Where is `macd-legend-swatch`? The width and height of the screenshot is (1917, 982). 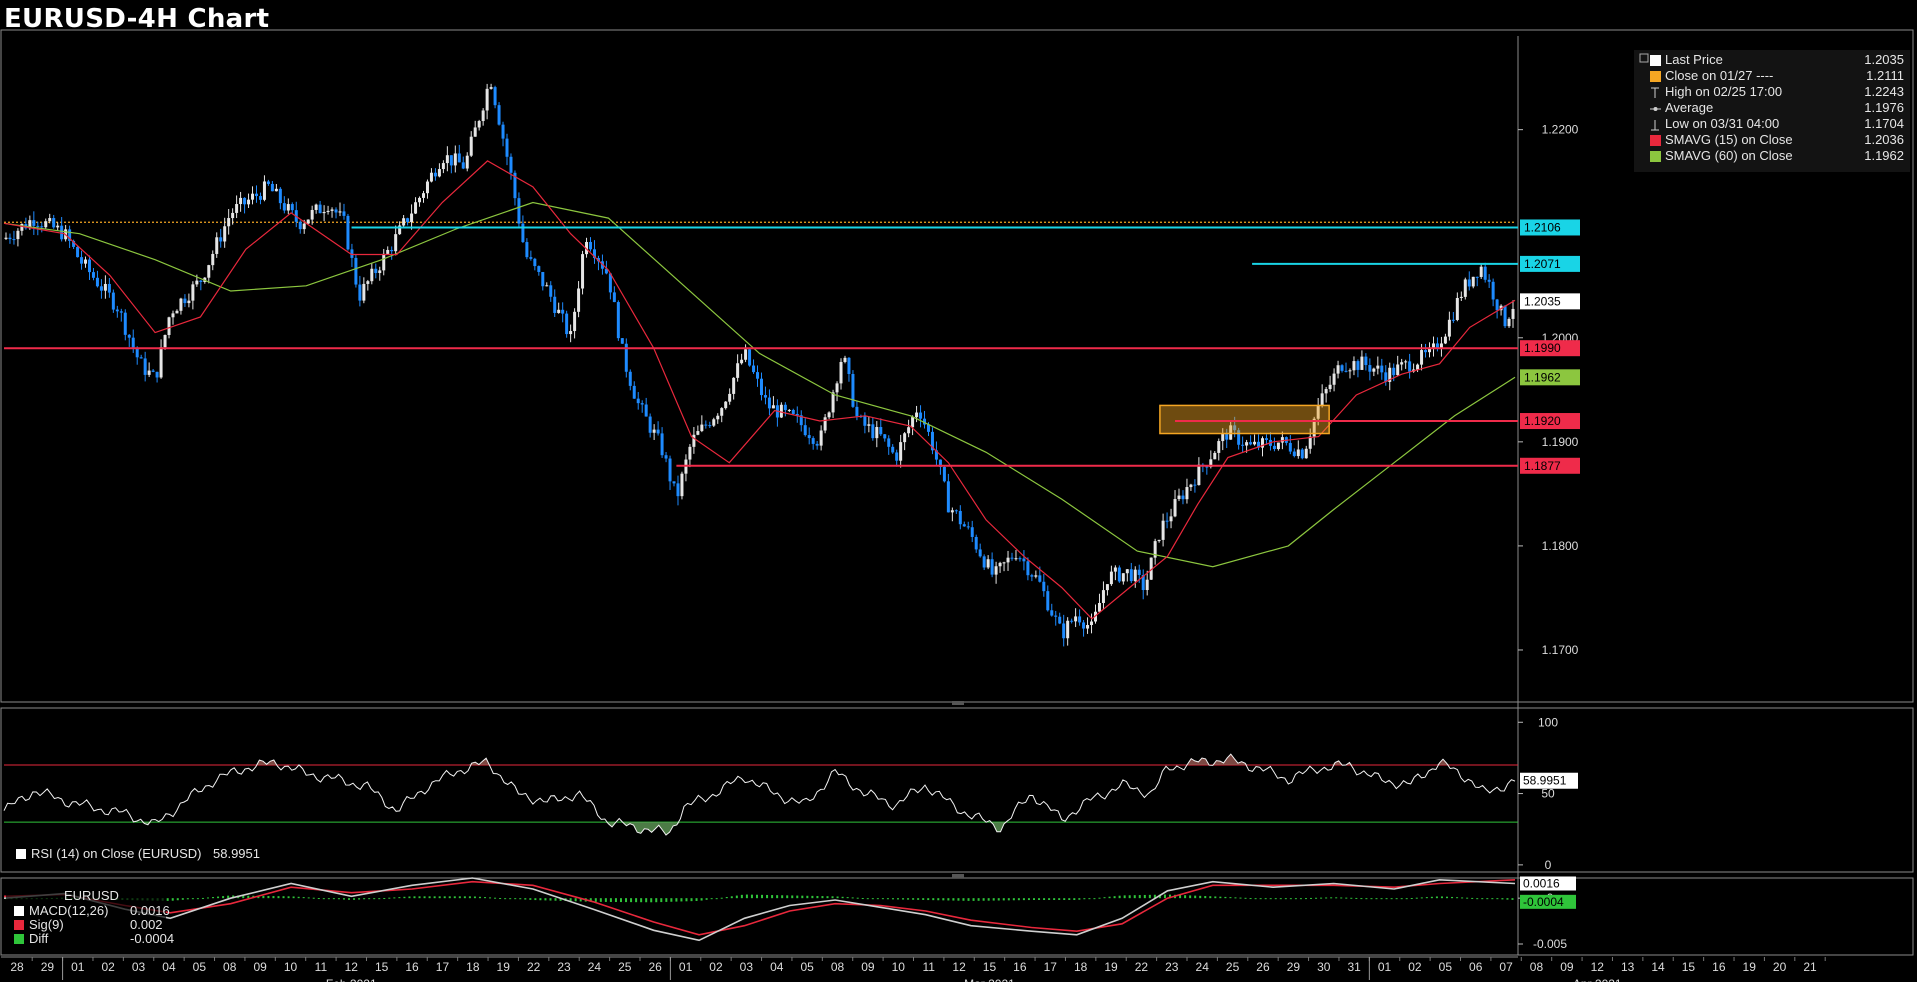 macd-legend-swatch is located at coordinates (19, 925).